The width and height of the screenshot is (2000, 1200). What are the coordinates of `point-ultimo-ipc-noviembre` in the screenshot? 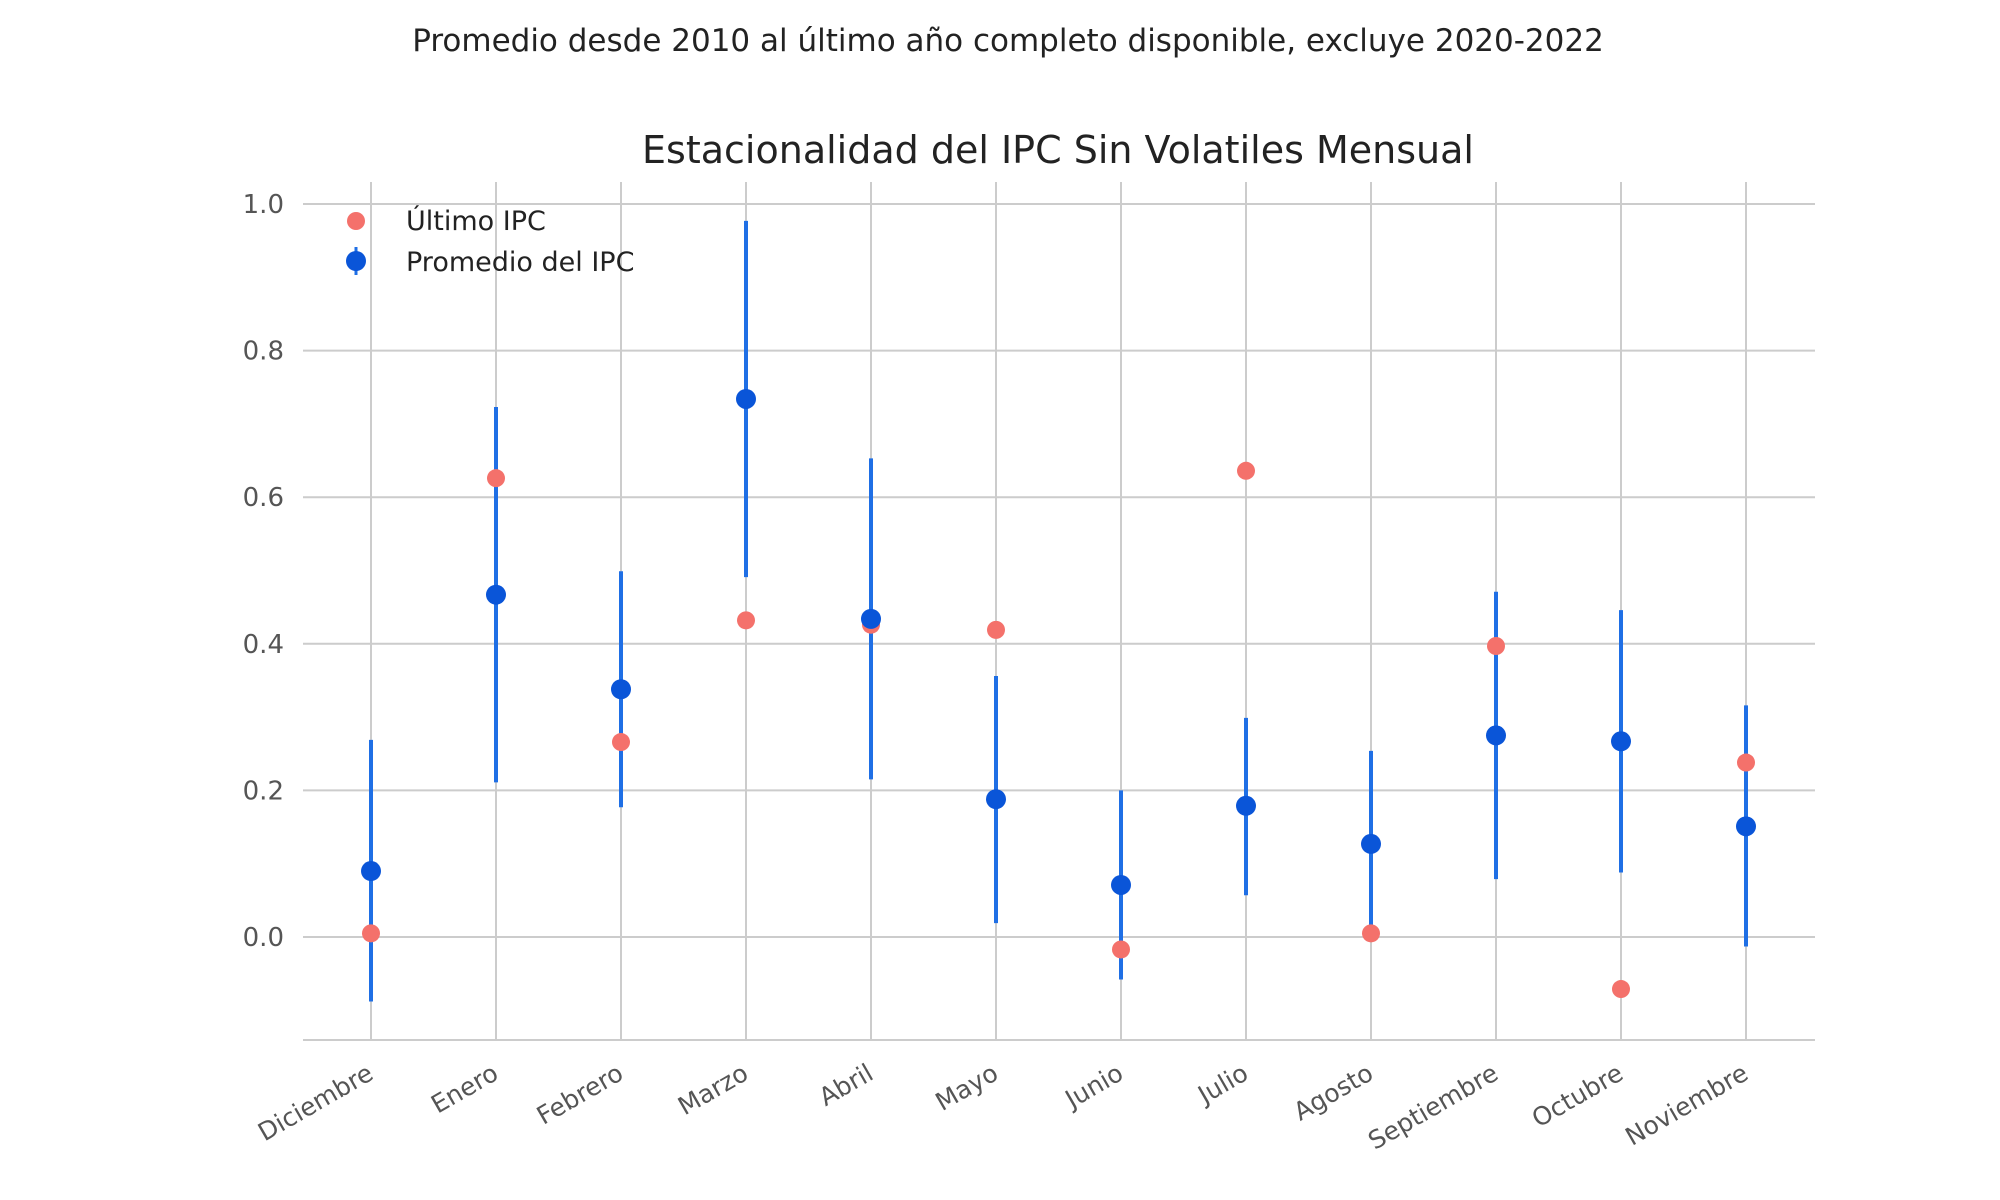 It's located at (1746, 762).